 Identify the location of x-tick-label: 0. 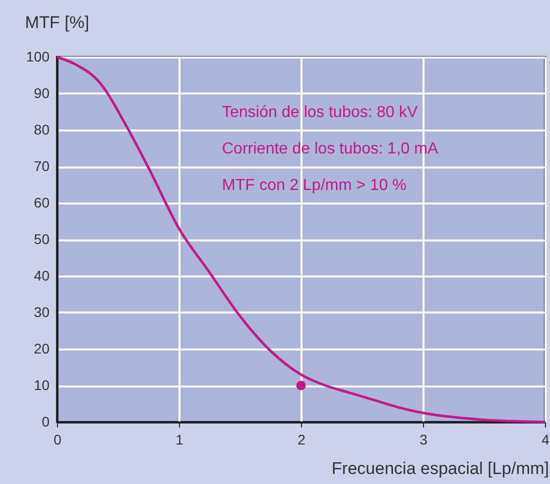
(58, 440).